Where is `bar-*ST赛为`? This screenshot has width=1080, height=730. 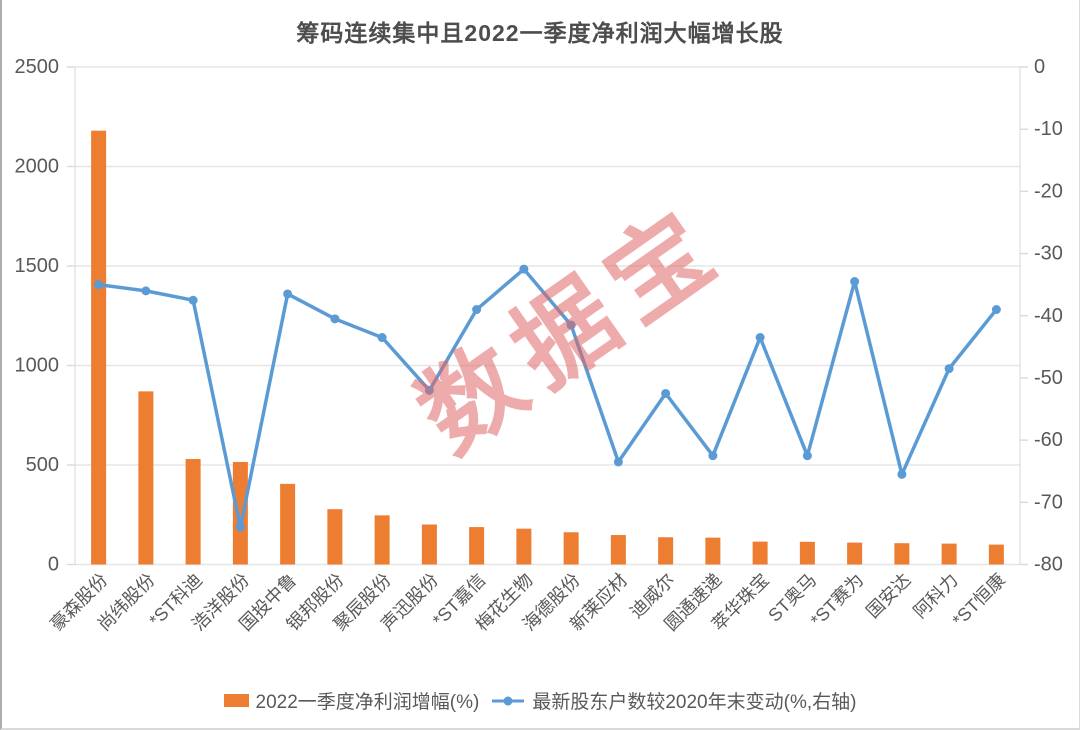
bar-*ST赛为 is located at coordinates (855, 553).